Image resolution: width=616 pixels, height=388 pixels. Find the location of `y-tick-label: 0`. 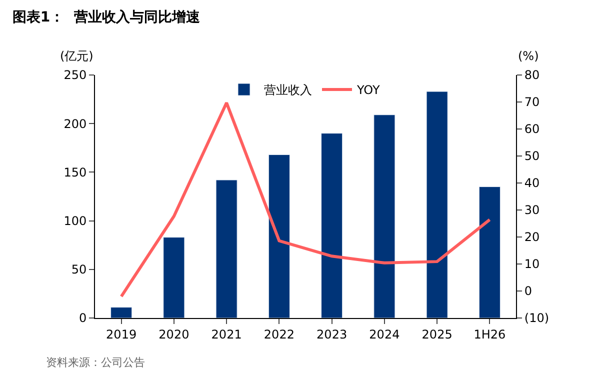

y-tick-label: 0 is located at coordinates (82, 318).